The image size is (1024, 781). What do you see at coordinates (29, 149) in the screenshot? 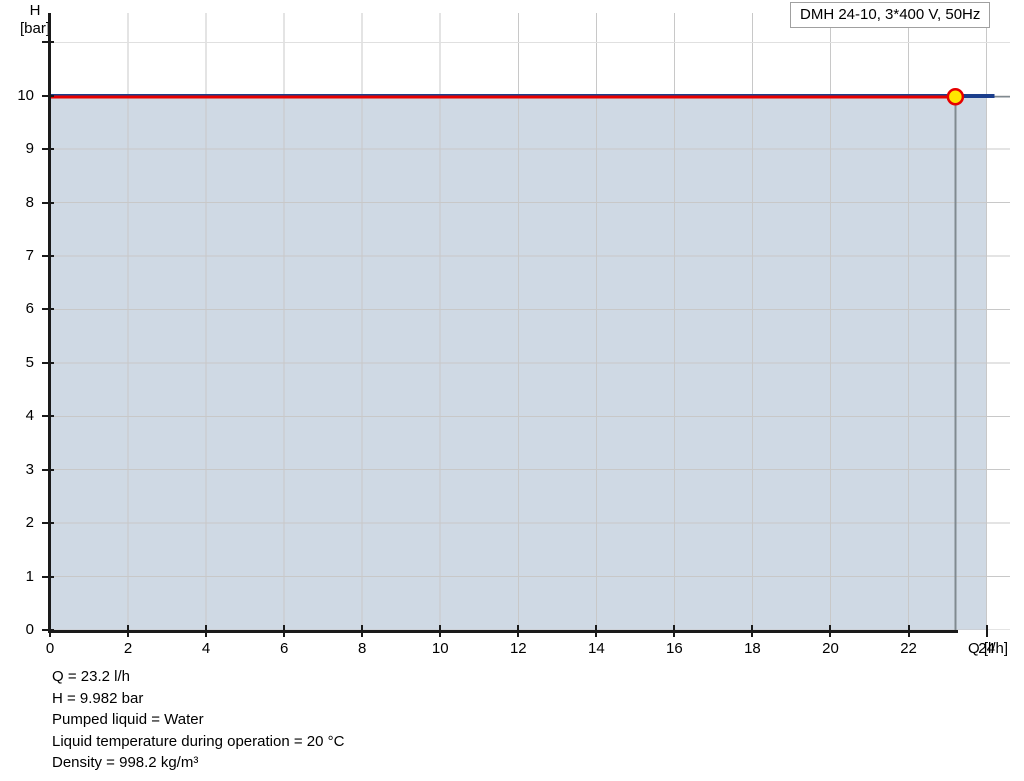
I see `y-axis-tick-label: 9` at bounding box center [29, 149].